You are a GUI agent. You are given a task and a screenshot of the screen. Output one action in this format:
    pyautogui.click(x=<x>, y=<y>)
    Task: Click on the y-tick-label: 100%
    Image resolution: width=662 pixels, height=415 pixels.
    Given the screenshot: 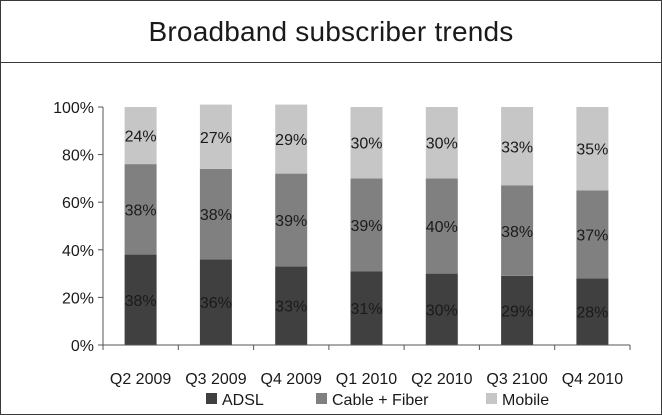 What is the action you would take?
    pyautogui.click(x=73, y=108)
    